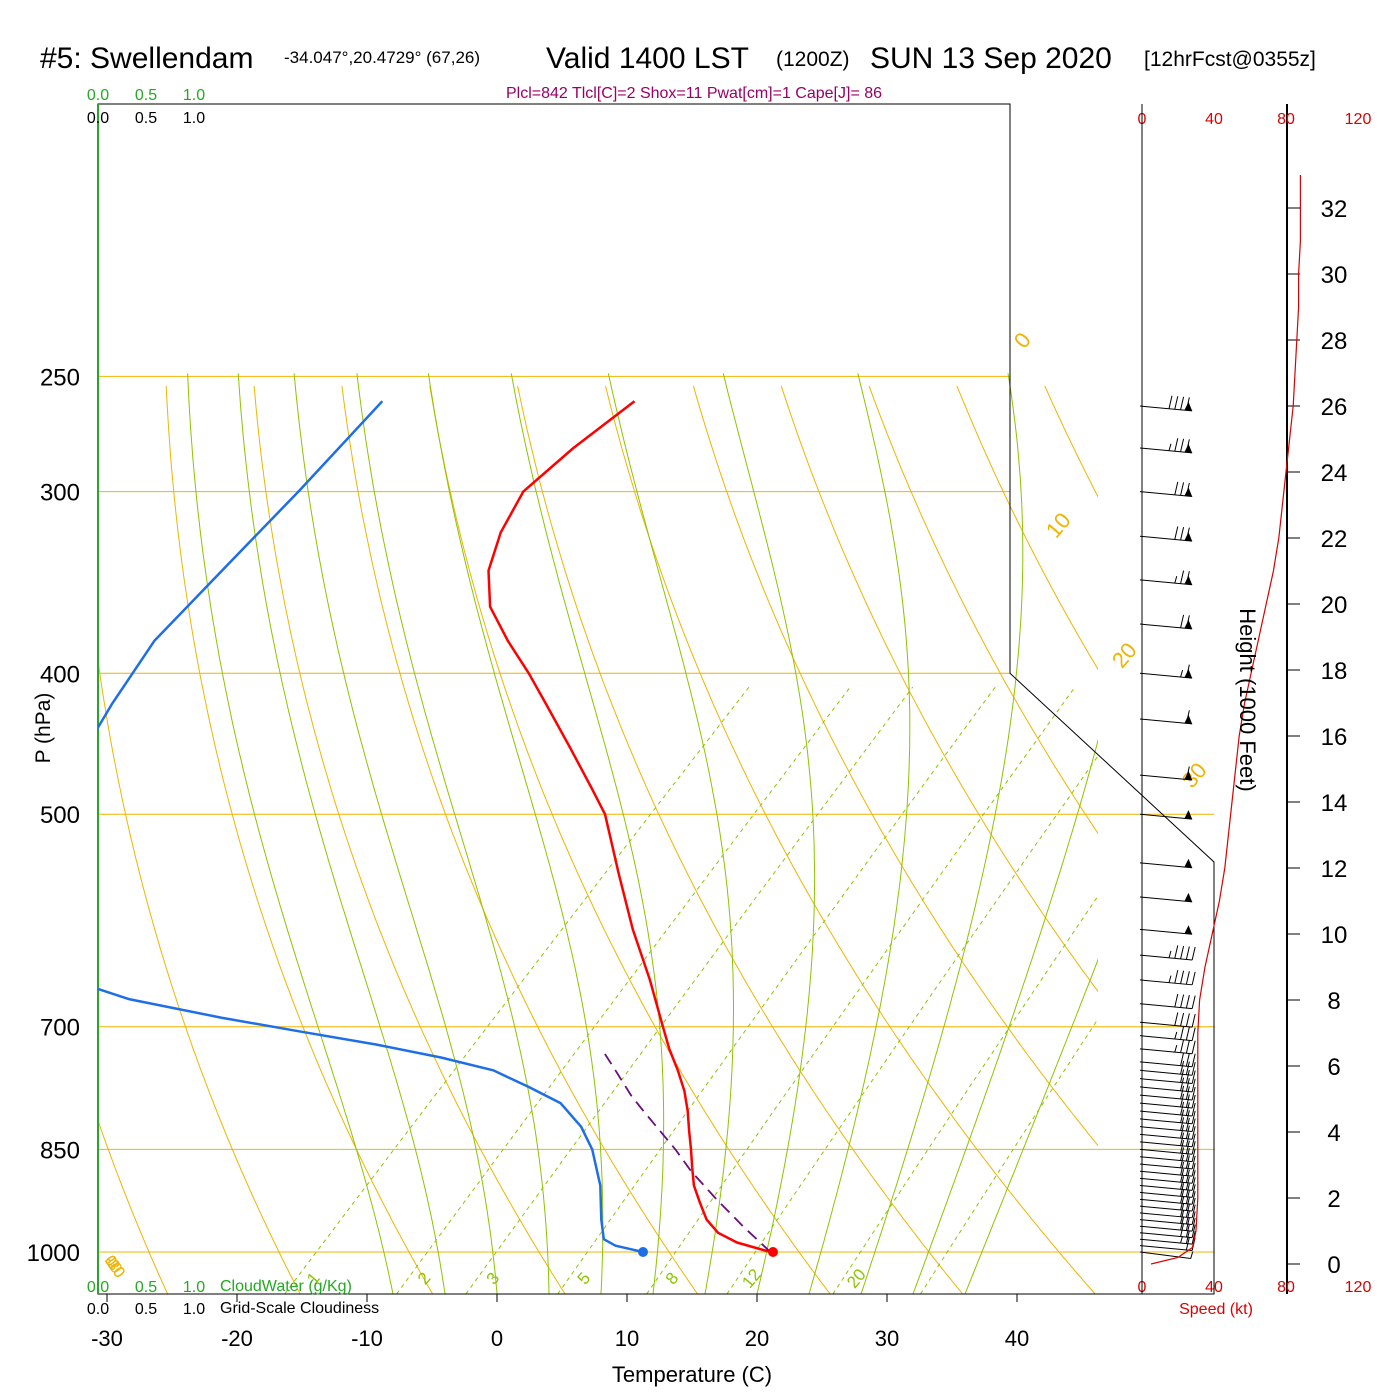 The image size is (1400, 1400). I want to click on mixing-ratio-label: 3, so click(493, 1278).